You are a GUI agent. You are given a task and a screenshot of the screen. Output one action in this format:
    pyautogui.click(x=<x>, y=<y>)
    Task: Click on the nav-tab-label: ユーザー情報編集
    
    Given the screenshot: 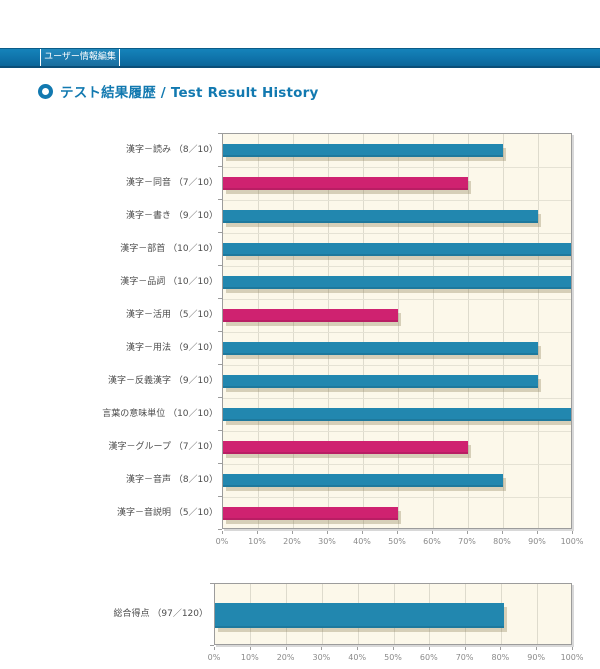 What is the action you would take?
    pyautogui.click(x=80, y=57)
    